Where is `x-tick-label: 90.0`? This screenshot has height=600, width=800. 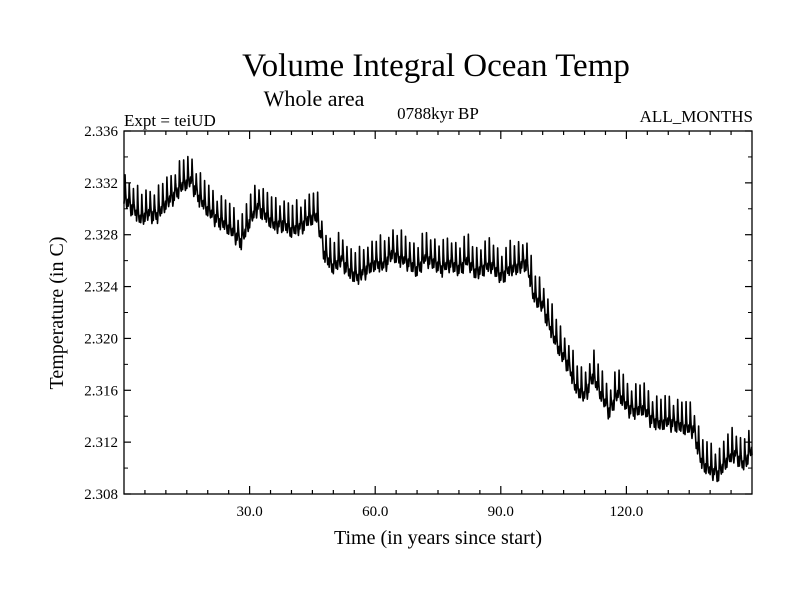 x-tick-label: 90.0 is located at coordinates (501, 512).